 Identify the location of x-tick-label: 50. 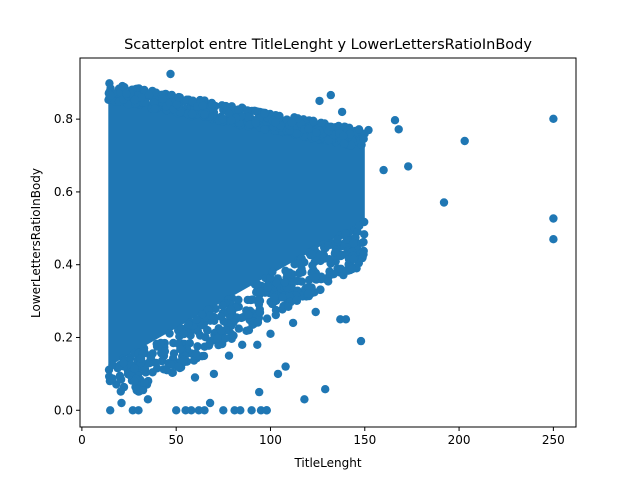
(176, 440).